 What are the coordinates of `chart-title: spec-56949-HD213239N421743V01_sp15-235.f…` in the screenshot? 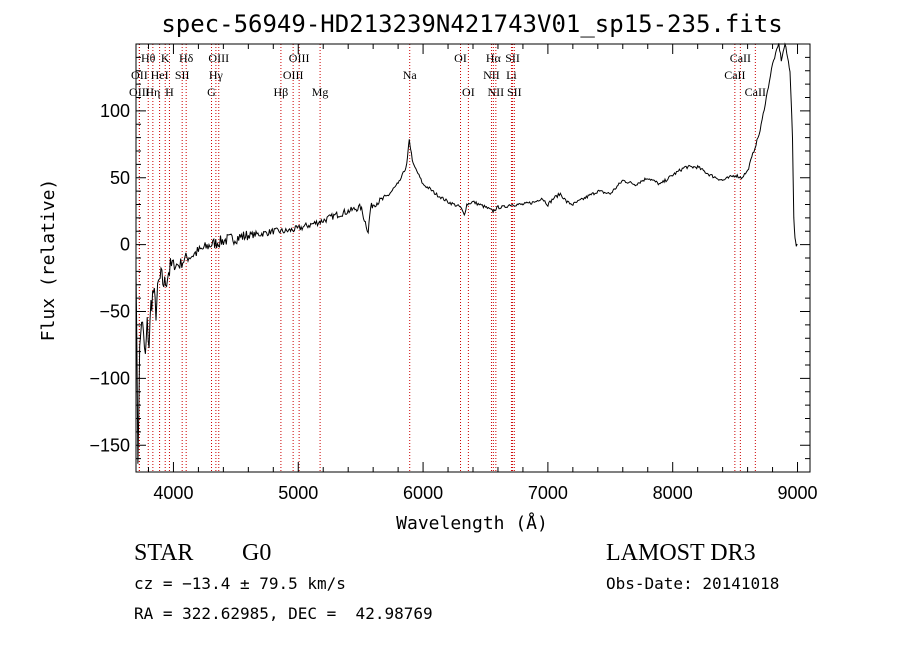 It's located at (471, 24).